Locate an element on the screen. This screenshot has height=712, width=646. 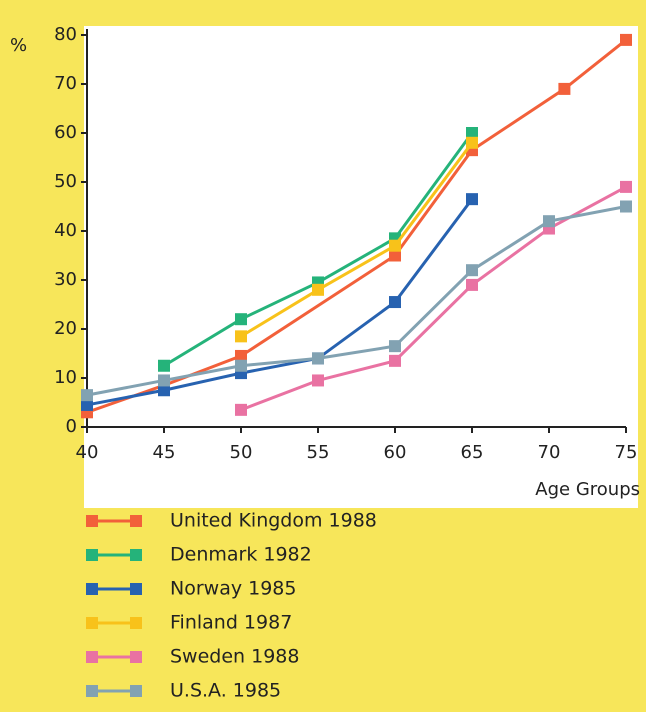
y-tick-label: 40 is located at coordinates (65, 230).